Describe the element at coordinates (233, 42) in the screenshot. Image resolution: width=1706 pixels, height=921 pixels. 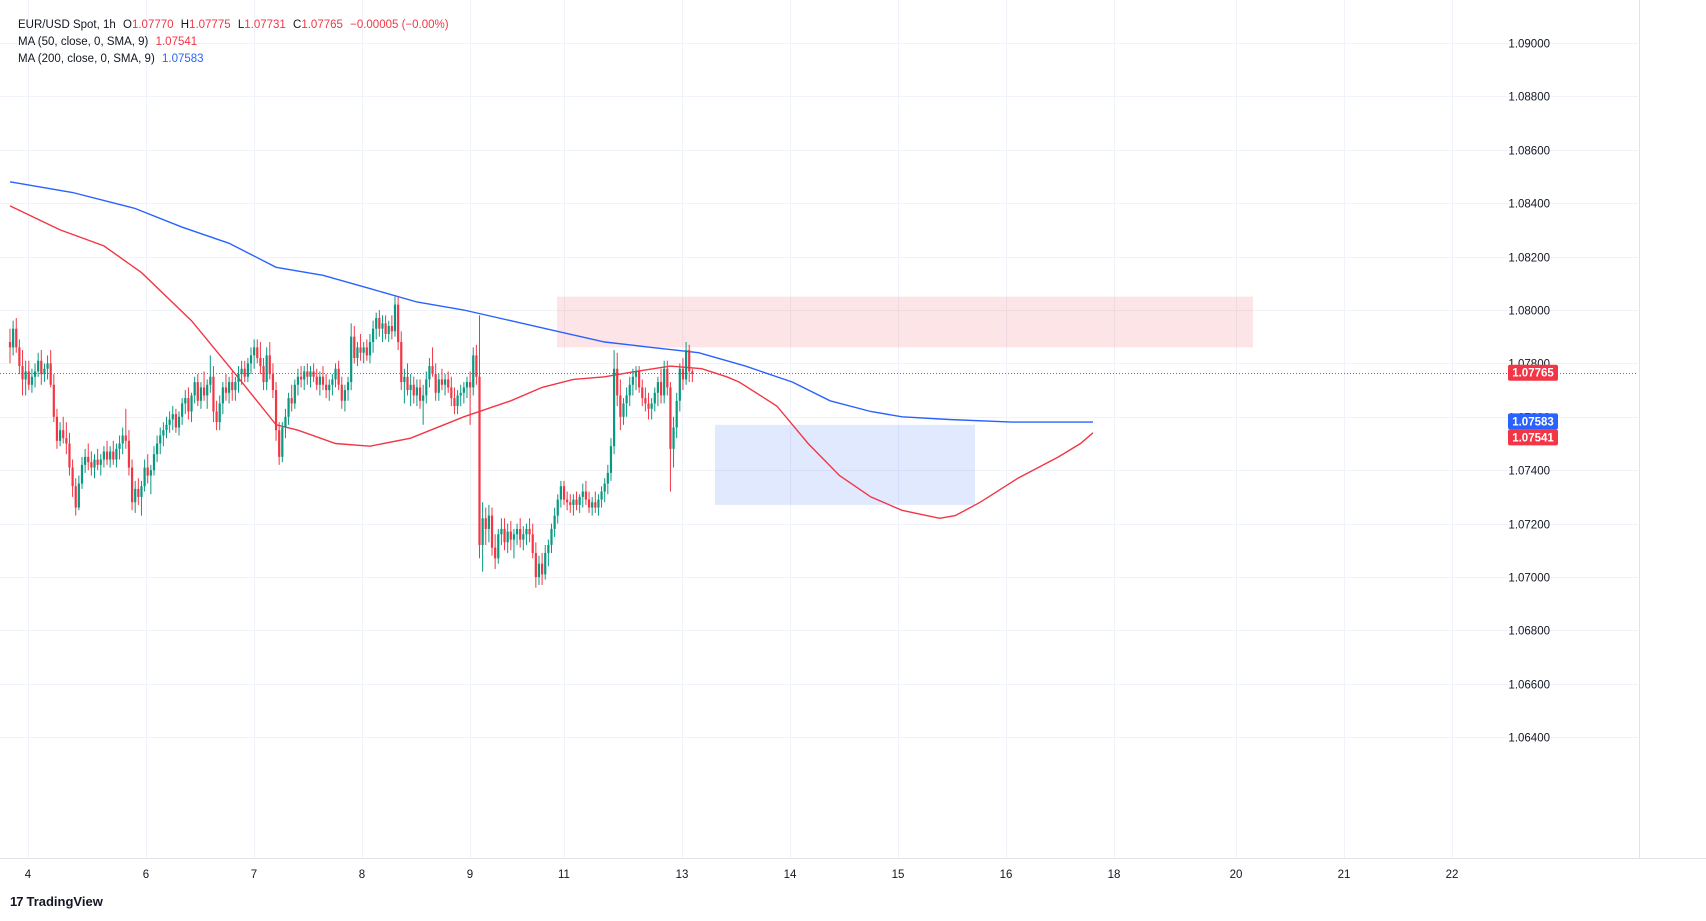
I see `legend-ma50-row: MA (50, close, 0, SMA, 9) 1.07541` at that location.